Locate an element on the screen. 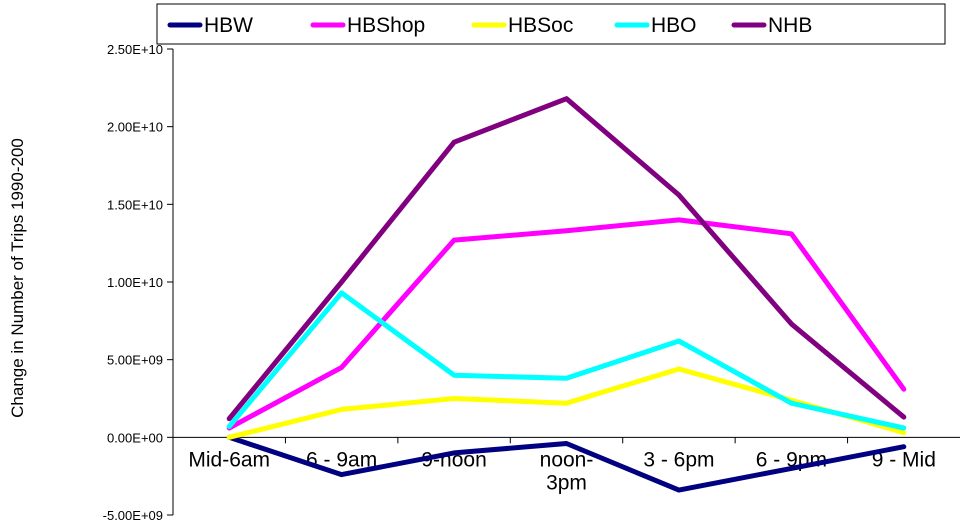 This screenshot has width=963, height=529. y-tick-label: 2.00E+10 is located at coordinates (135, 127).